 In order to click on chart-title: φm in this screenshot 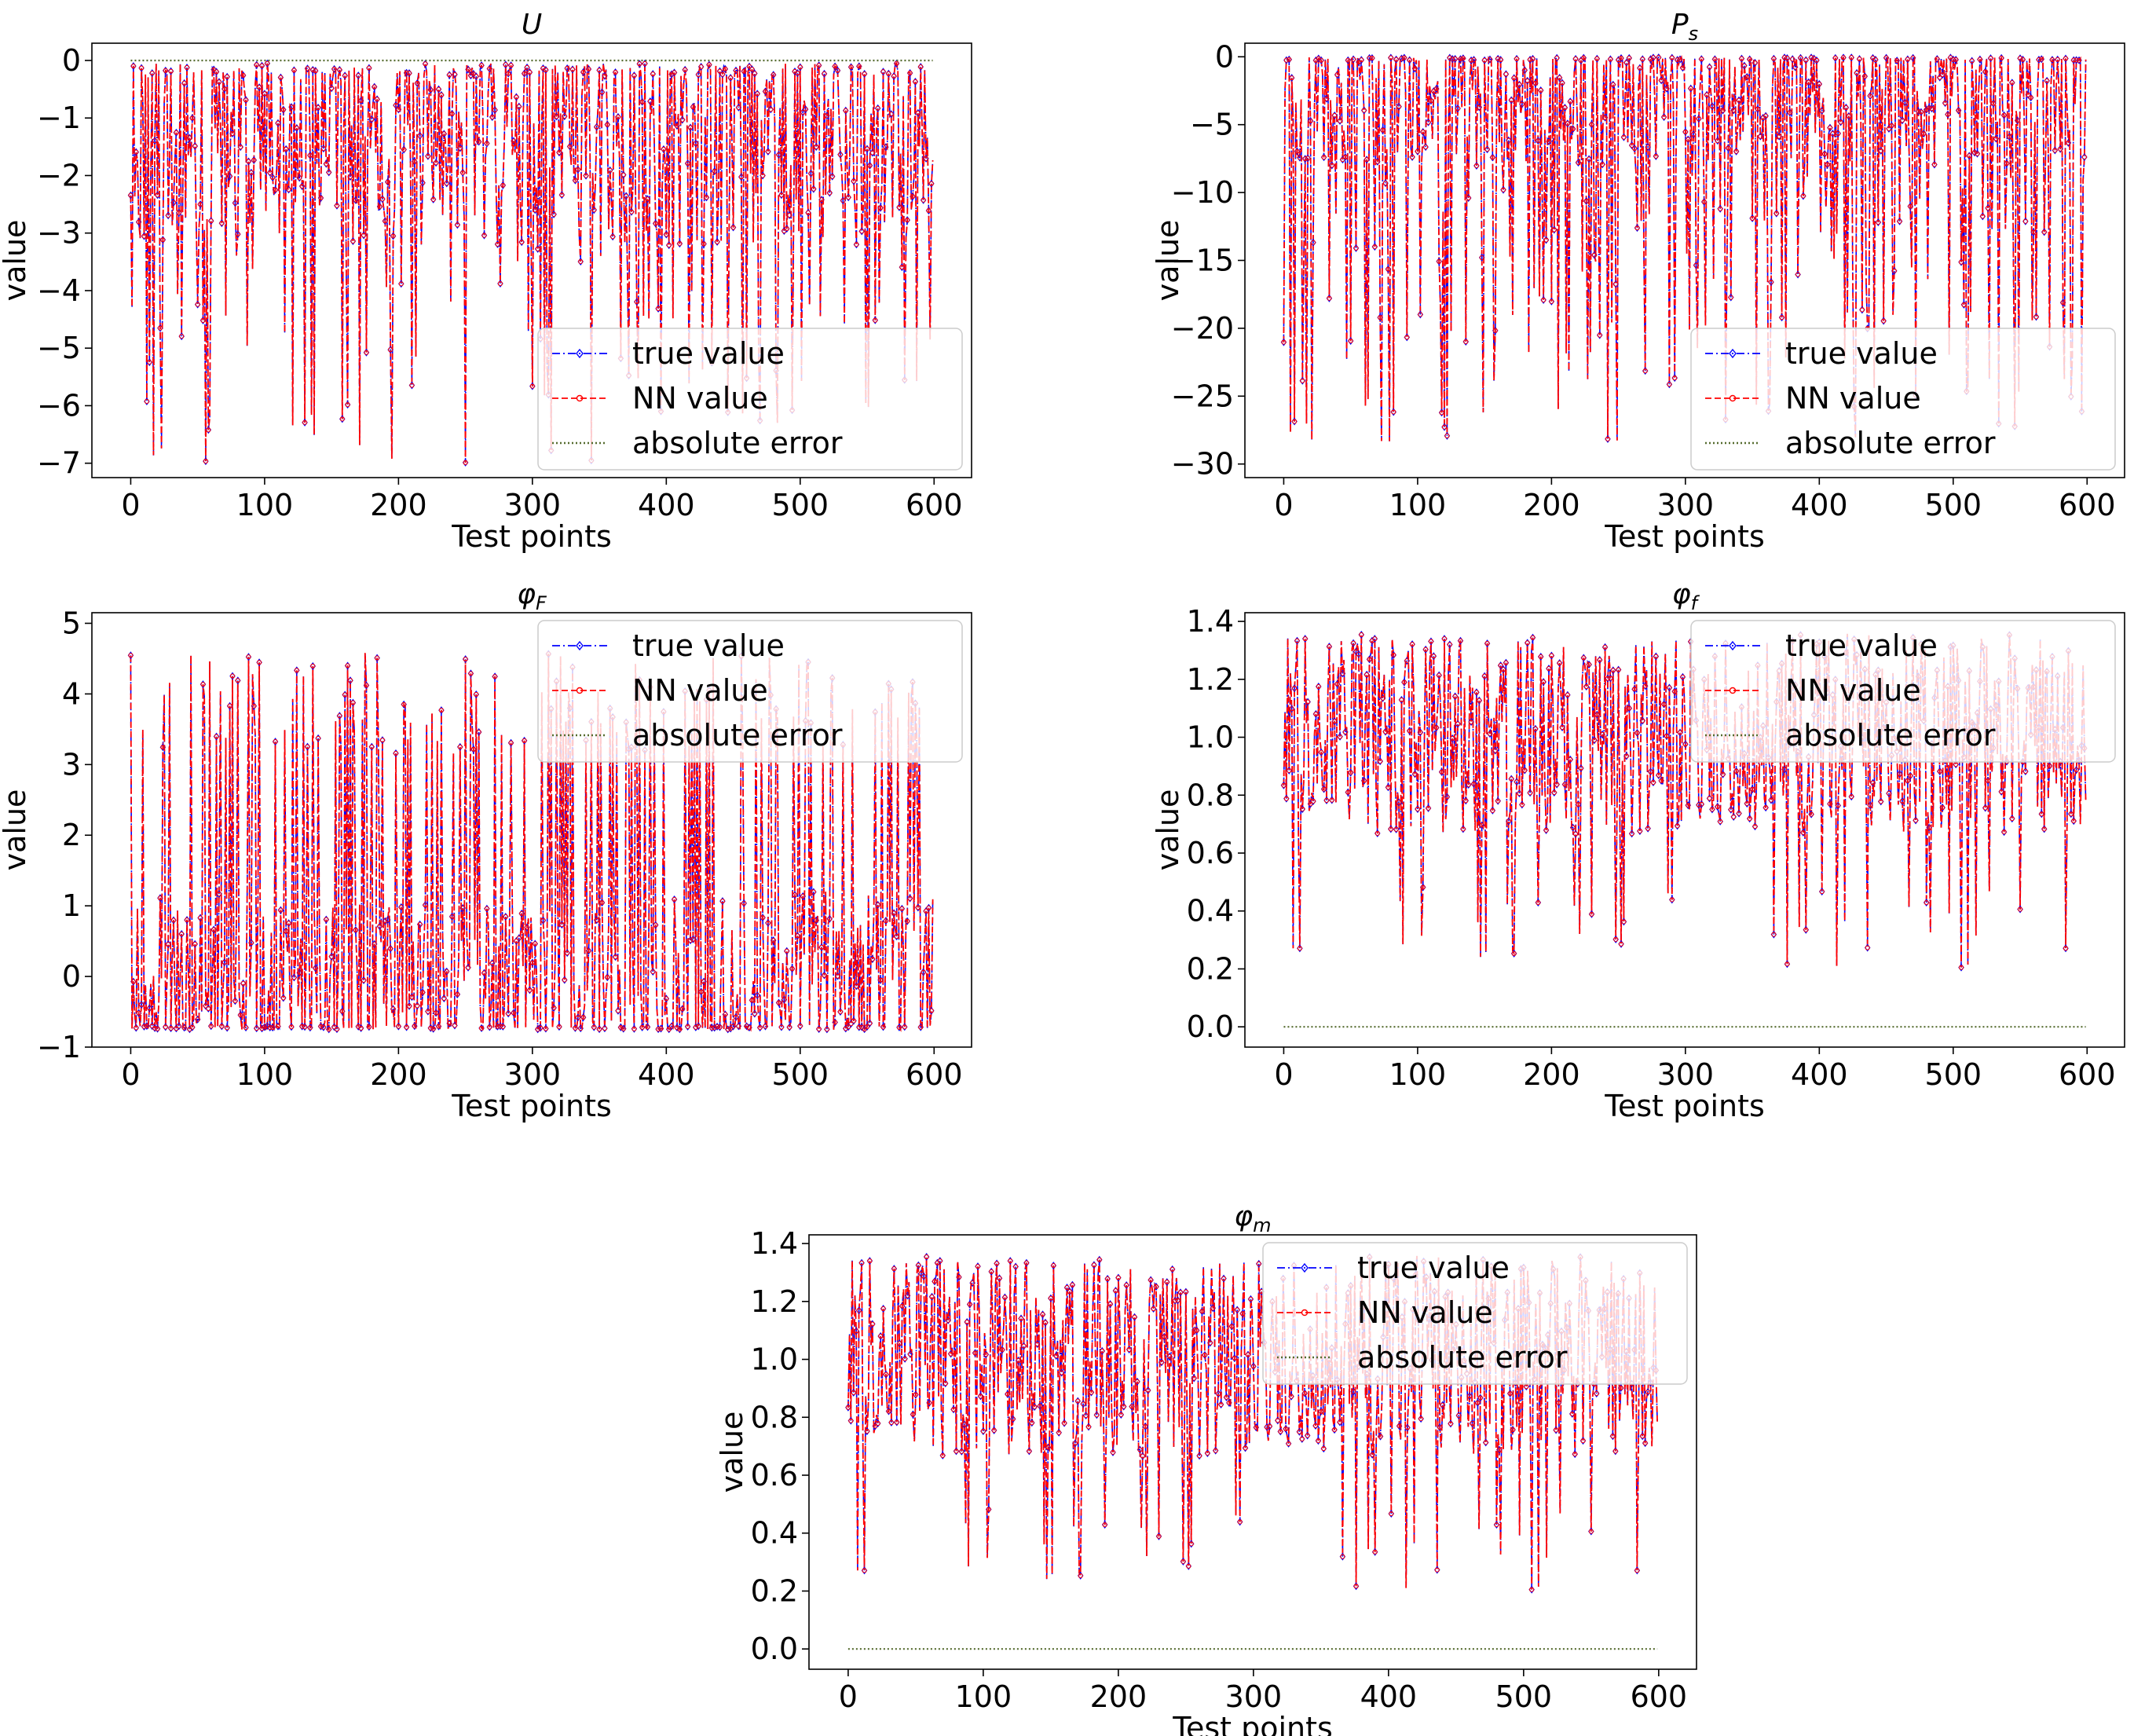, I will do `click(1252, 1218)`.